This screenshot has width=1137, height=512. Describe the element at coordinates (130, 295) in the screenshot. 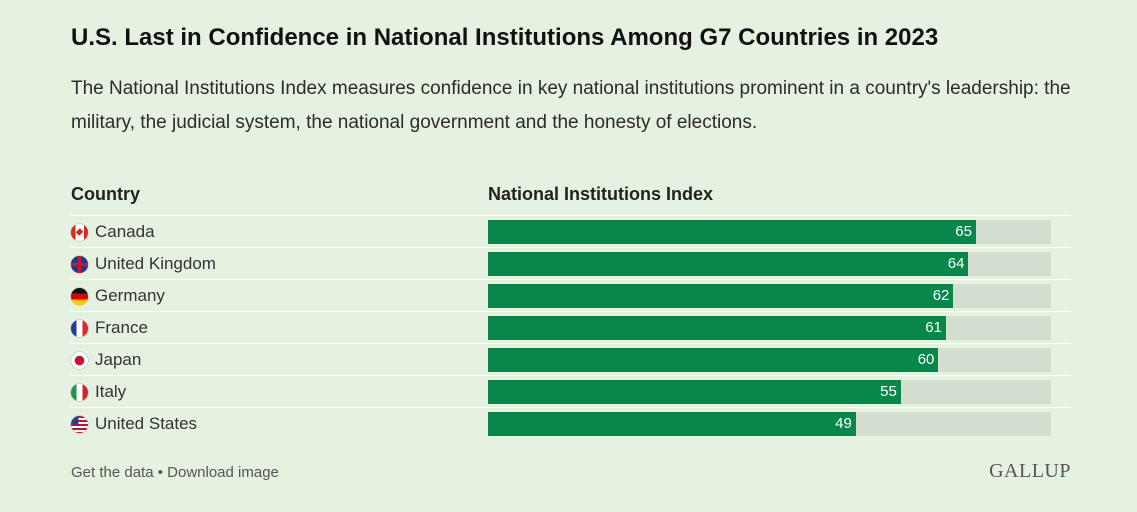

I see `country-label: Germany` at that location.